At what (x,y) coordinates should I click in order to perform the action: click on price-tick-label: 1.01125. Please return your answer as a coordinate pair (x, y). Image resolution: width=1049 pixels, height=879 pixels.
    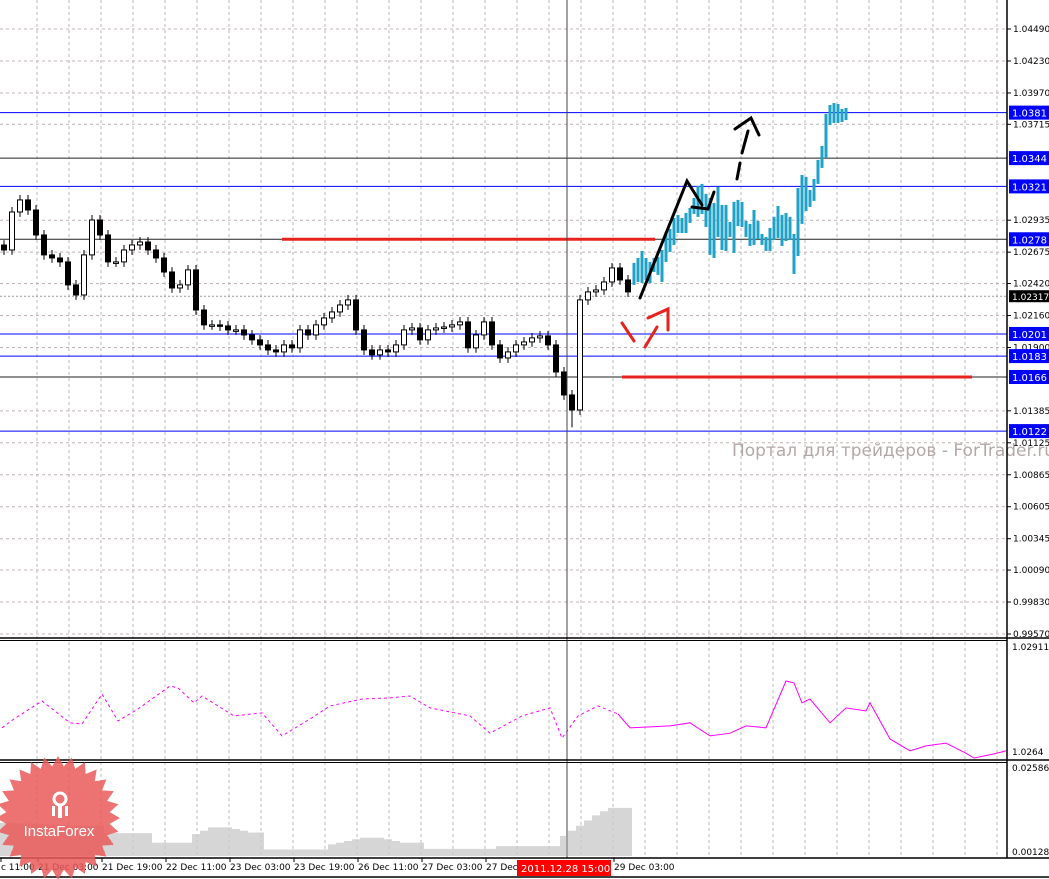
    Looking at the image, I should click on (1031, 444).